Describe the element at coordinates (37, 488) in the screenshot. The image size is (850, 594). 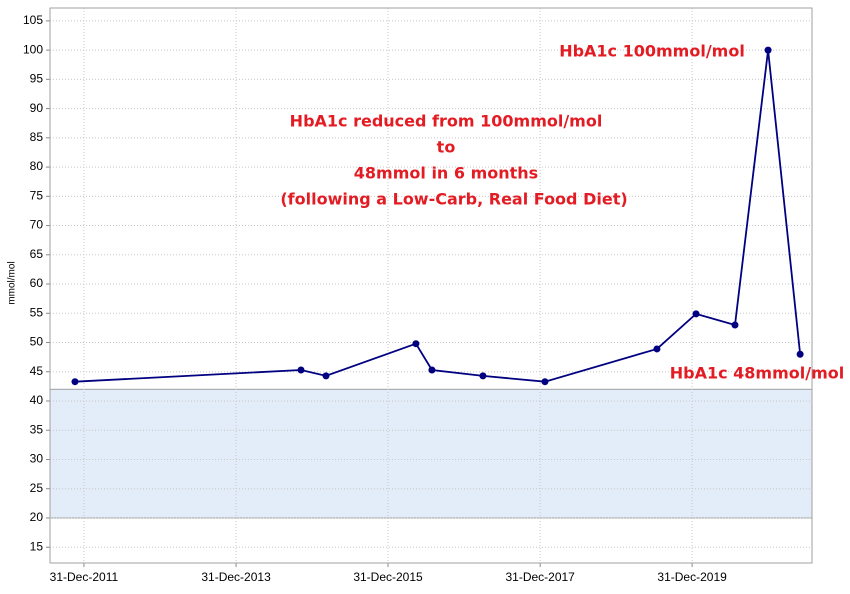
I see `y-tick-label: 25` at that location.